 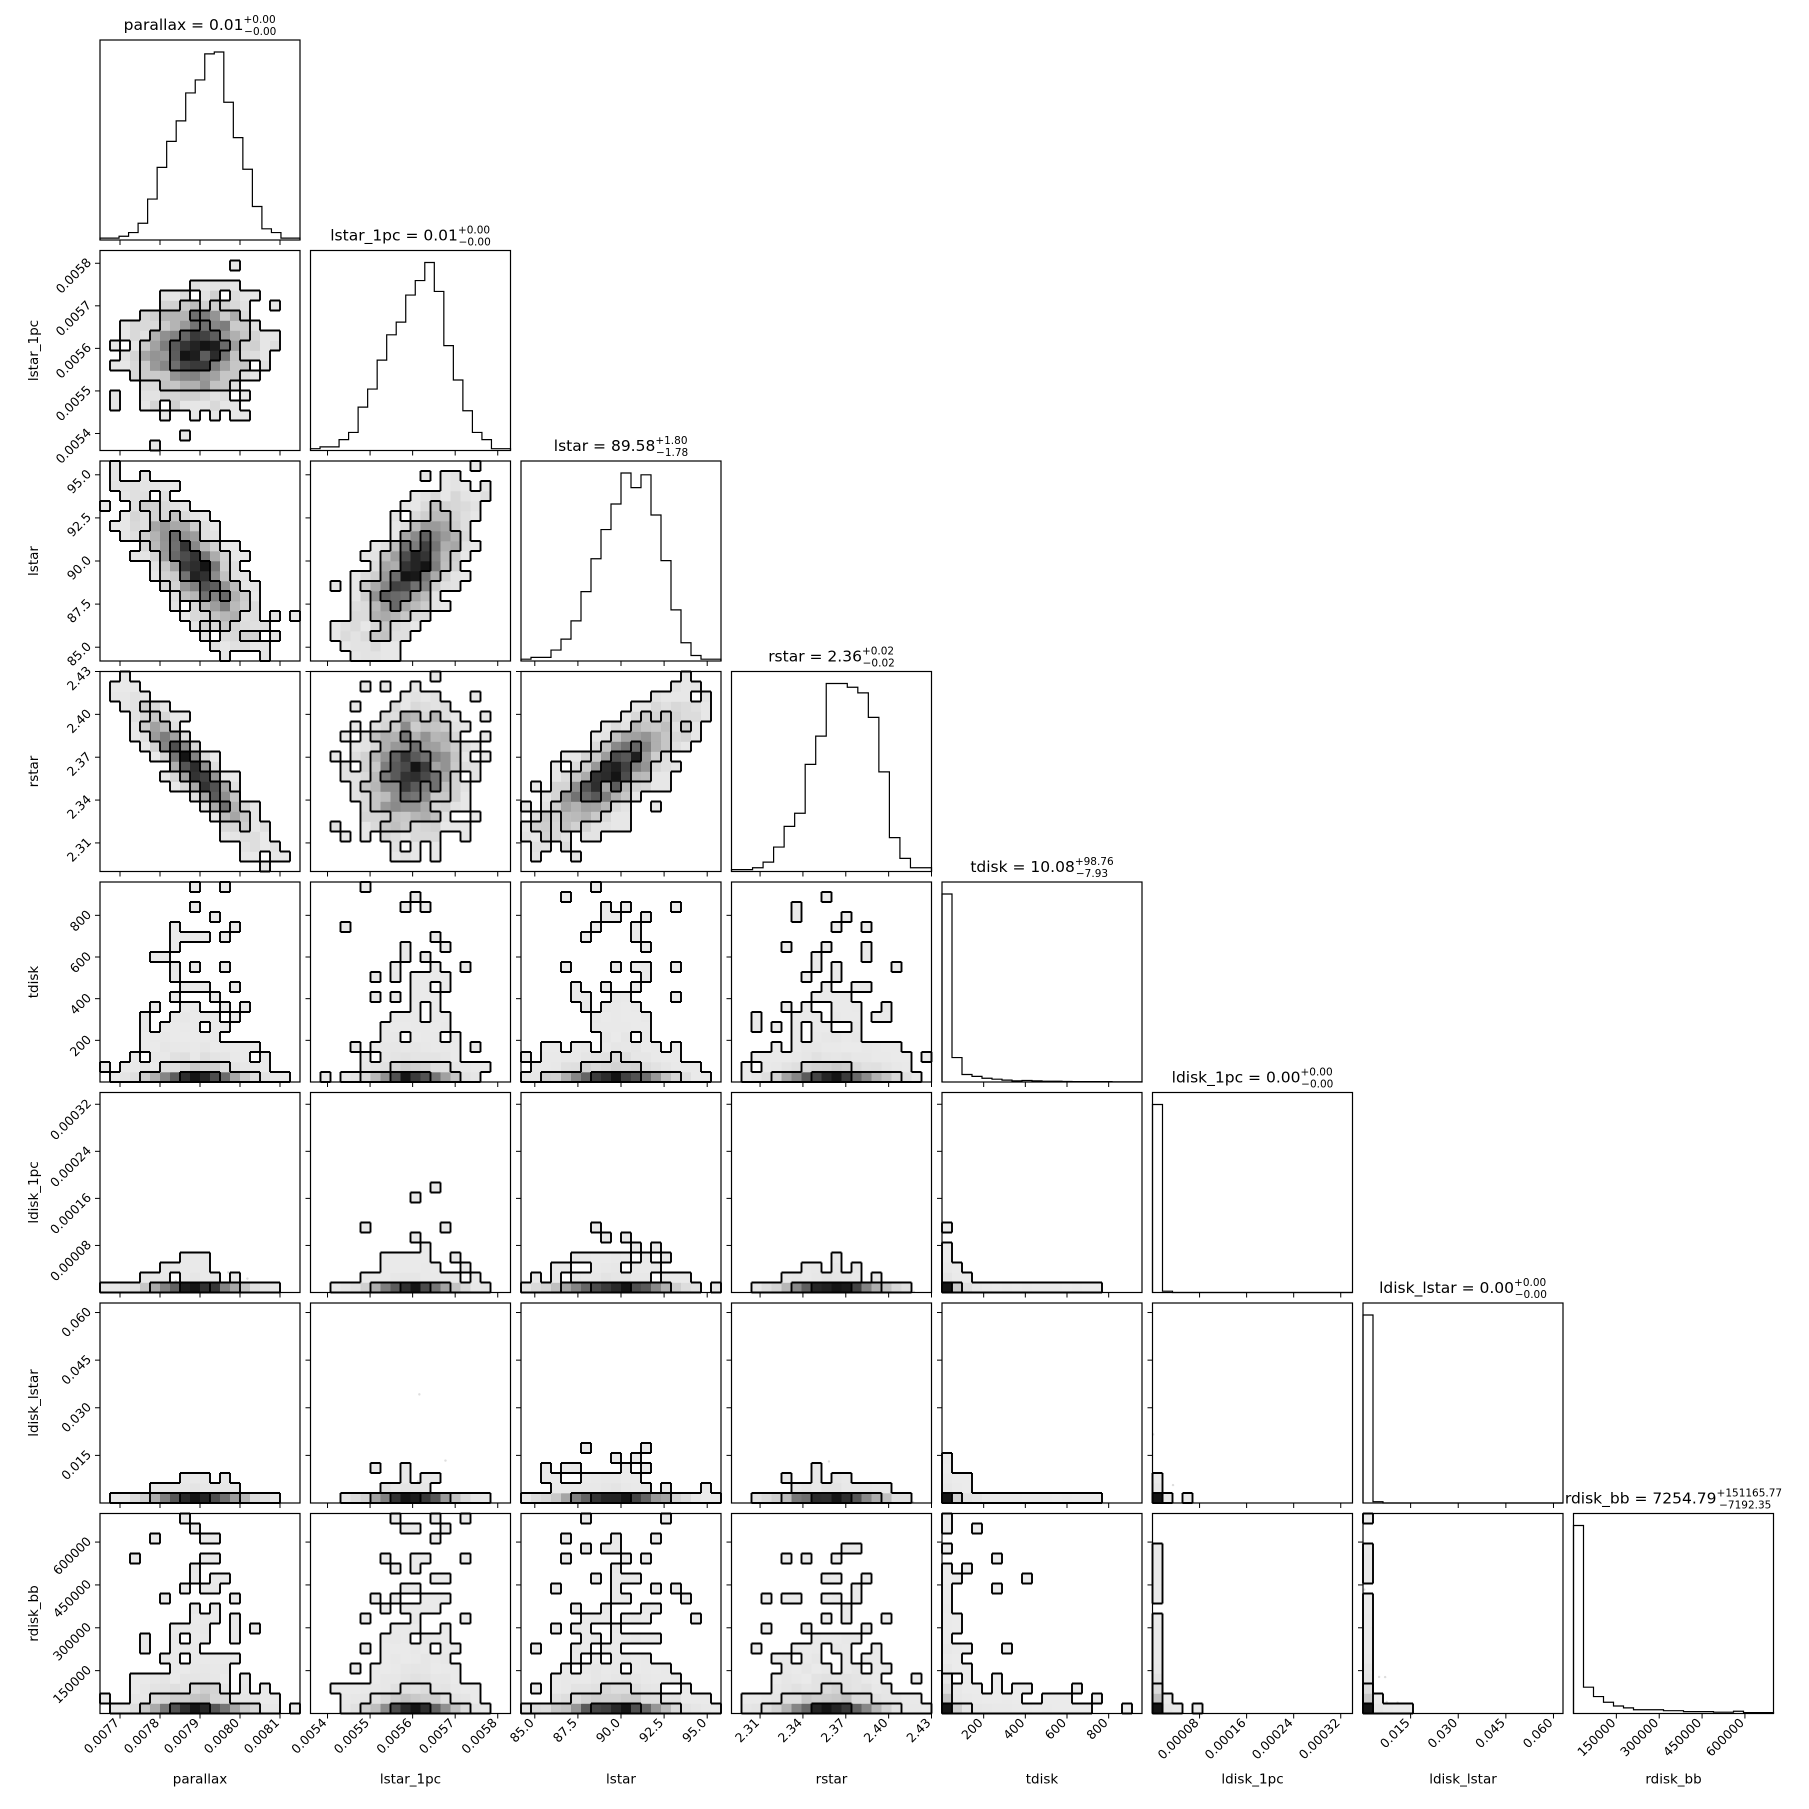 What do you see at coordinates (410, 561) in the screenshot?
I see `density-lstar-vs-lstar_1pc` at bounding box center [410, 561].